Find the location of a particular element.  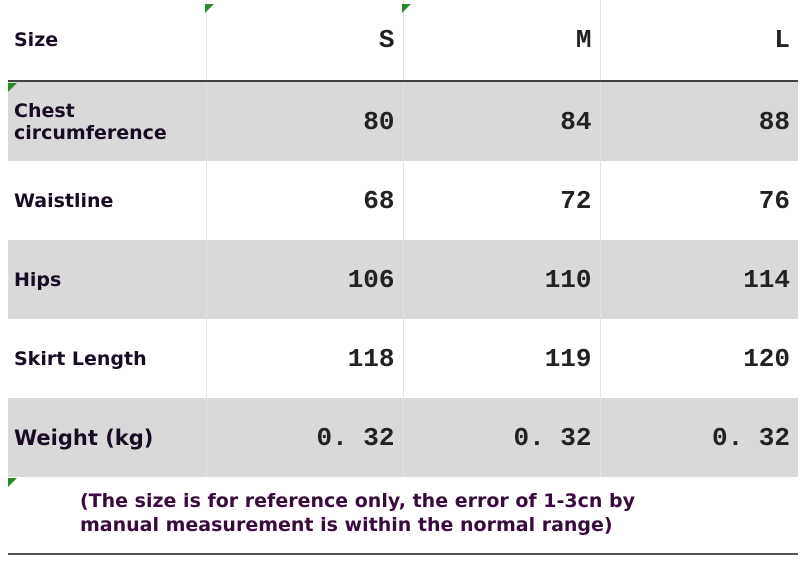

size-row: Waistline 68 72 76 is located at coordinates (403, 200).